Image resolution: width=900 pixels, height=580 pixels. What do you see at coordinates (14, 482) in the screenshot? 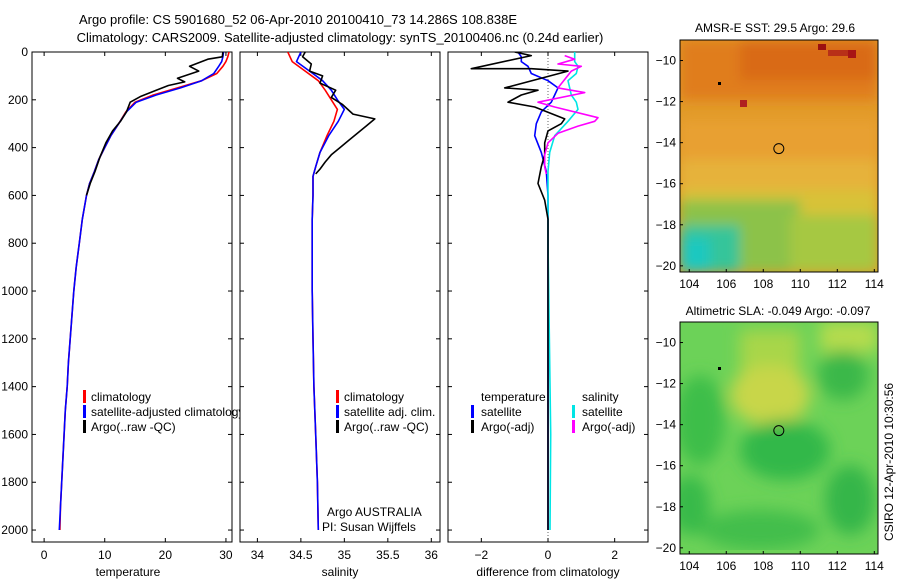
I see `depth-tick-label: 1800` at bounding box center [14, 482].